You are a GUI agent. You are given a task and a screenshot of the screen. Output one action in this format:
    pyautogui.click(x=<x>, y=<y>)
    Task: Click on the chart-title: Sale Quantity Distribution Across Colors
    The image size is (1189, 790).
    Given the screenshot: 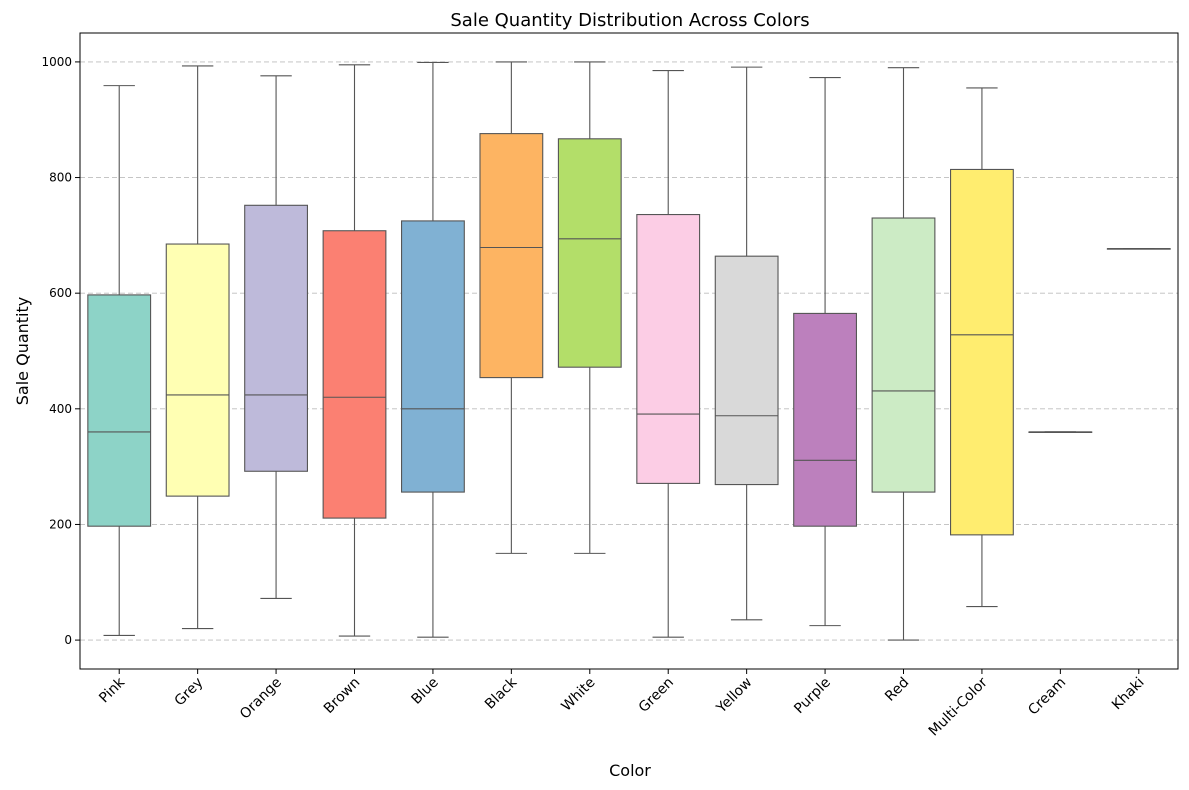 What is the action you would take?
    pyautogui.click(x=629, y=20)
    